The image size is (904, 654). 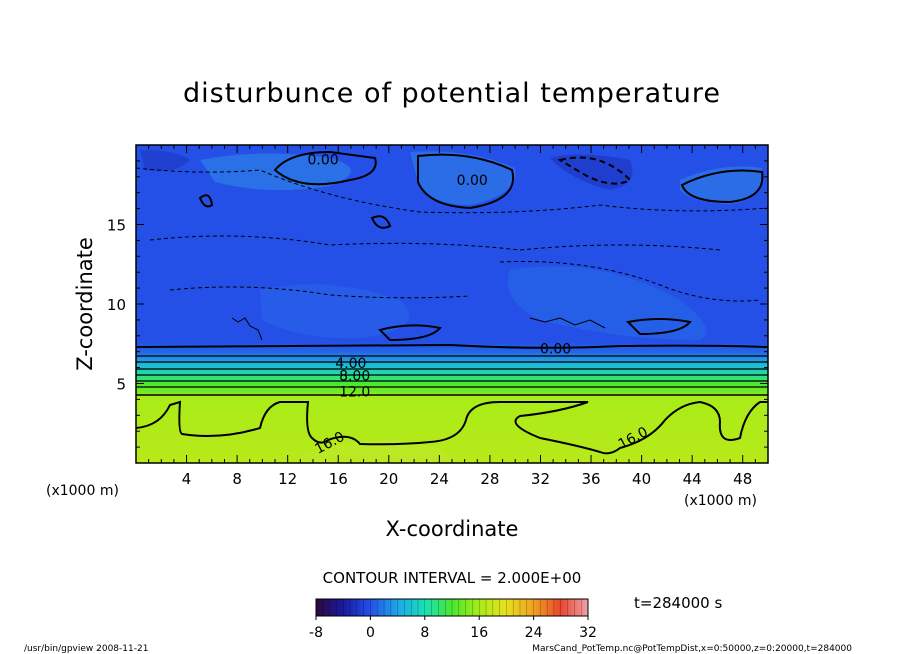 I want to click on y-tick-label: 5, so click(x=121, y=385).